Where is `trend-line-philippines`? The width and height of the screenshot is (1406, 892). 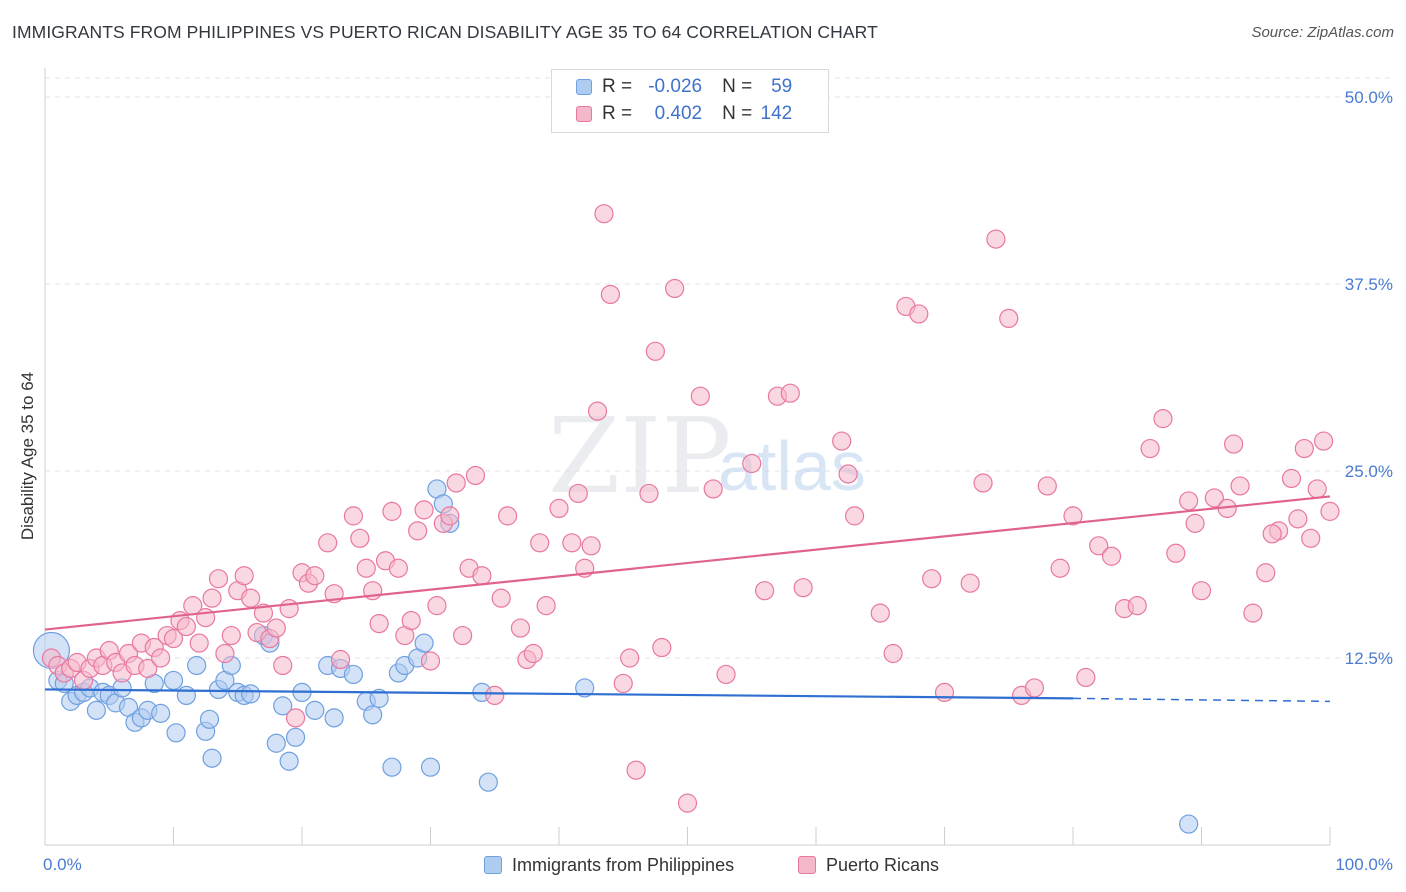 trend-line-philippines is located at coordinates (559, 694).